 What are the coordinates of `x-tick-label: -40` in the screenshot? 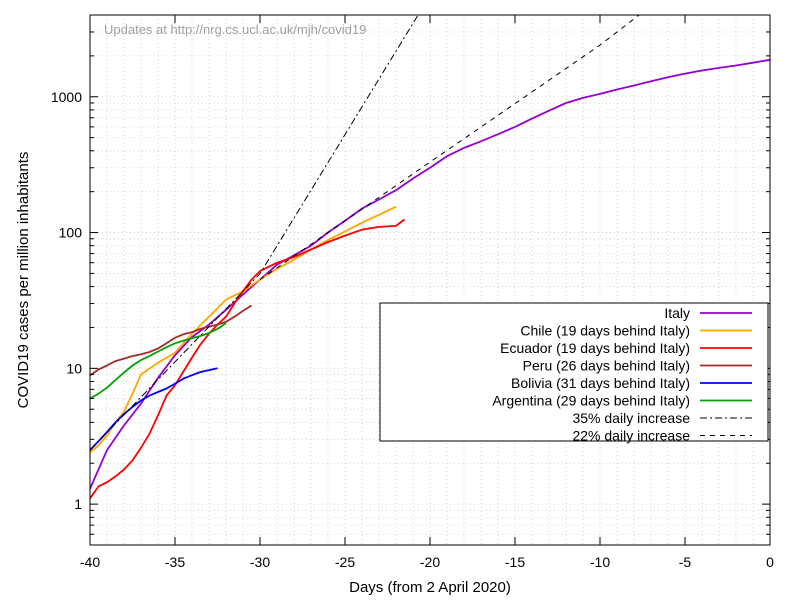 It's located at (90, 562).